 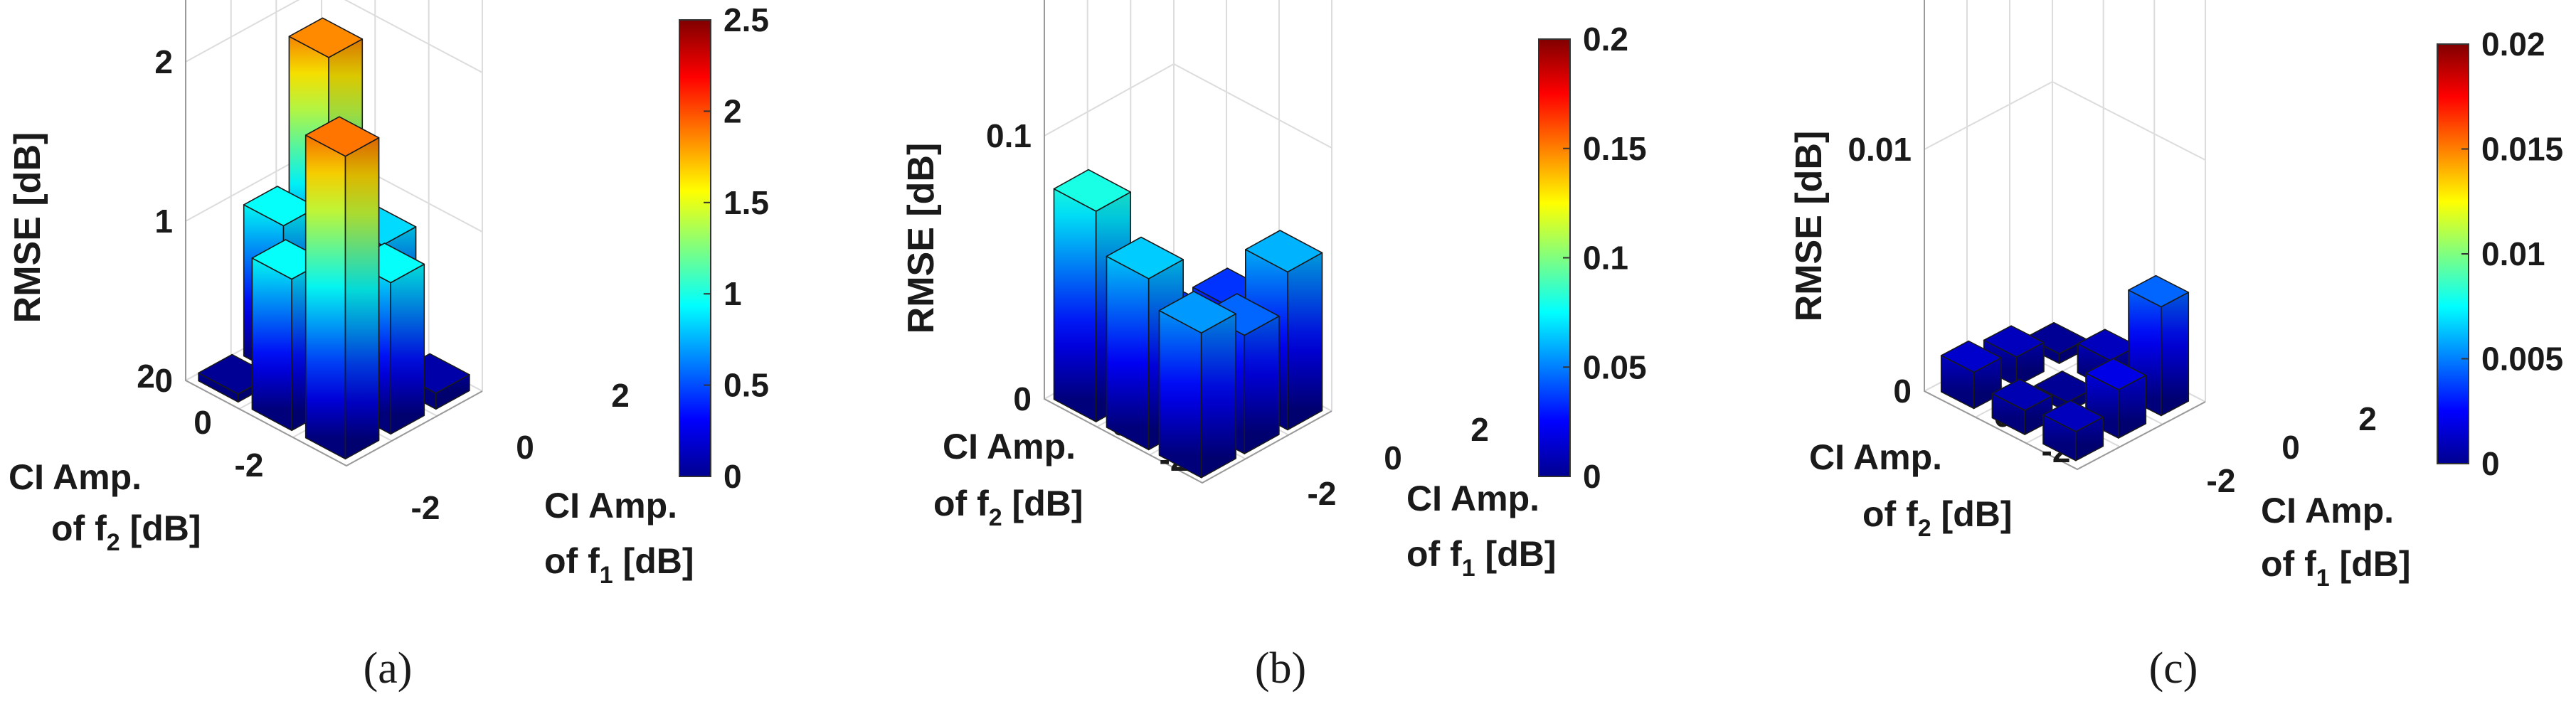 What do you see at coordinates (2522, 149) in the screenshot?
I see `colorbar-tick-label: 0.015` at bounding box center [2522, 149].